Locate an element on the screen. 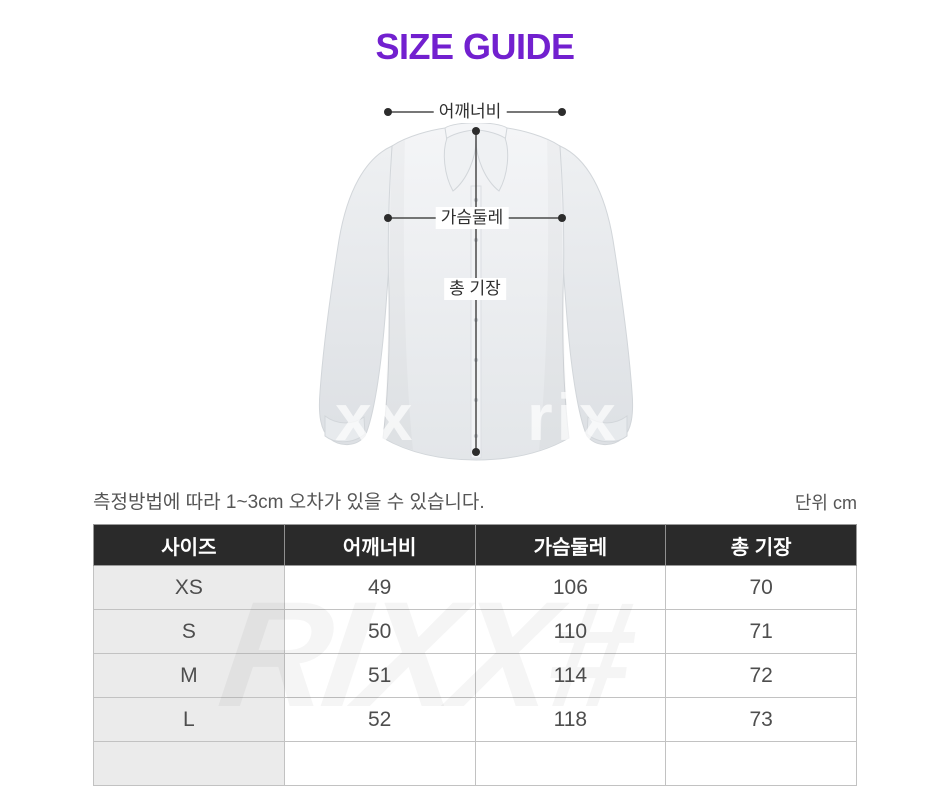 This screenshot has height=808, width=950. page-title: SIZE GUIDE is located at coordinates (475, 46).